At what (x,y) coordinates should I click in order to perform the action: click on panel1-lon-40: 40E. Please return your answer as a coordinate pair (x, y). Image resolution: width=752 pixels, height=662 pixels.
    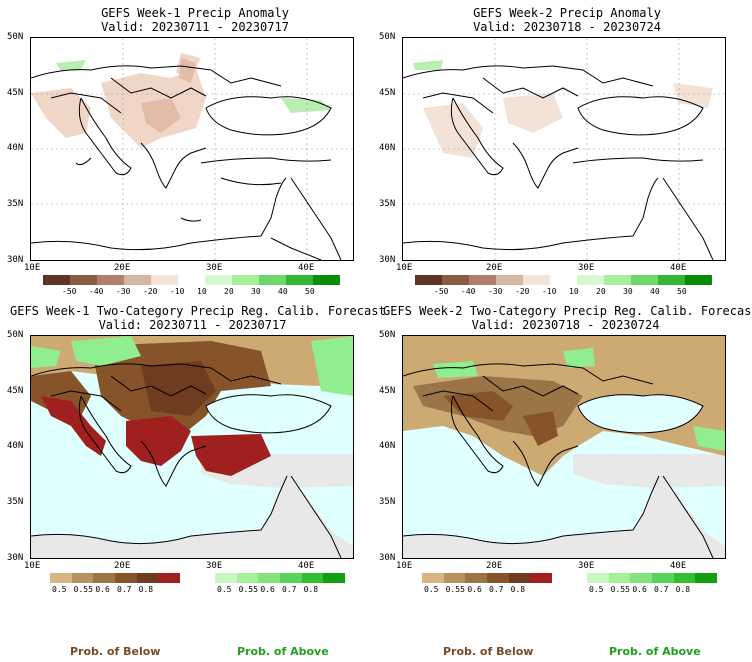
    Looking at the image, I should click on (306, 268).